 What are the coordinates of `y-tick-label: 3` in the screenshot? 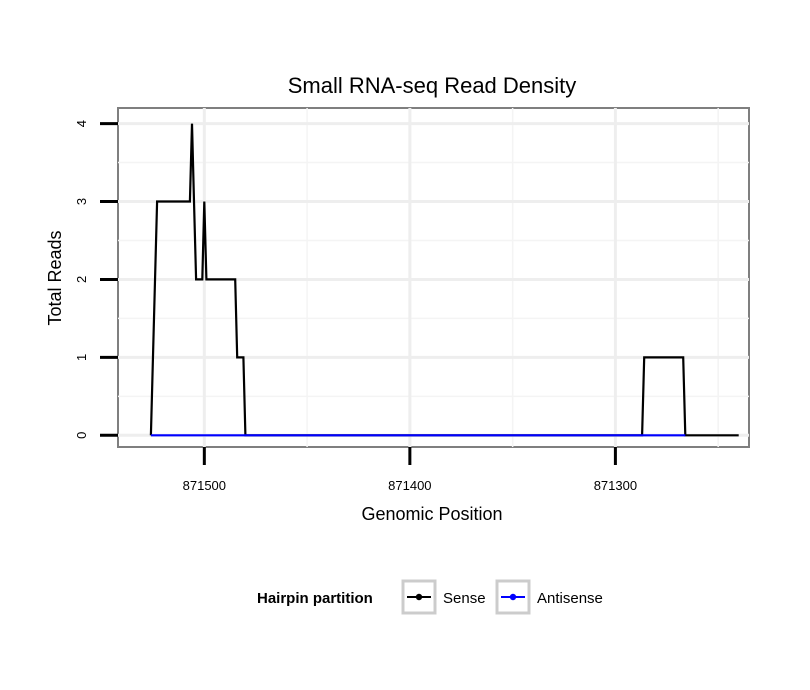 It's located at (81, 201).